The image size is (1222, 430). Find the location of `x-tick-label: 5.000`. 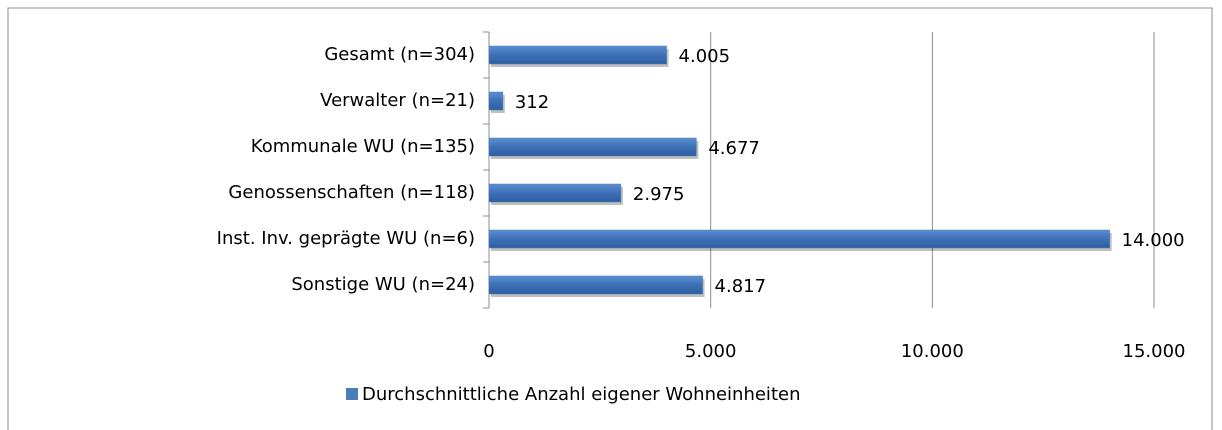

x-tick-label: 5.000 is located at coordinates (711, 351).